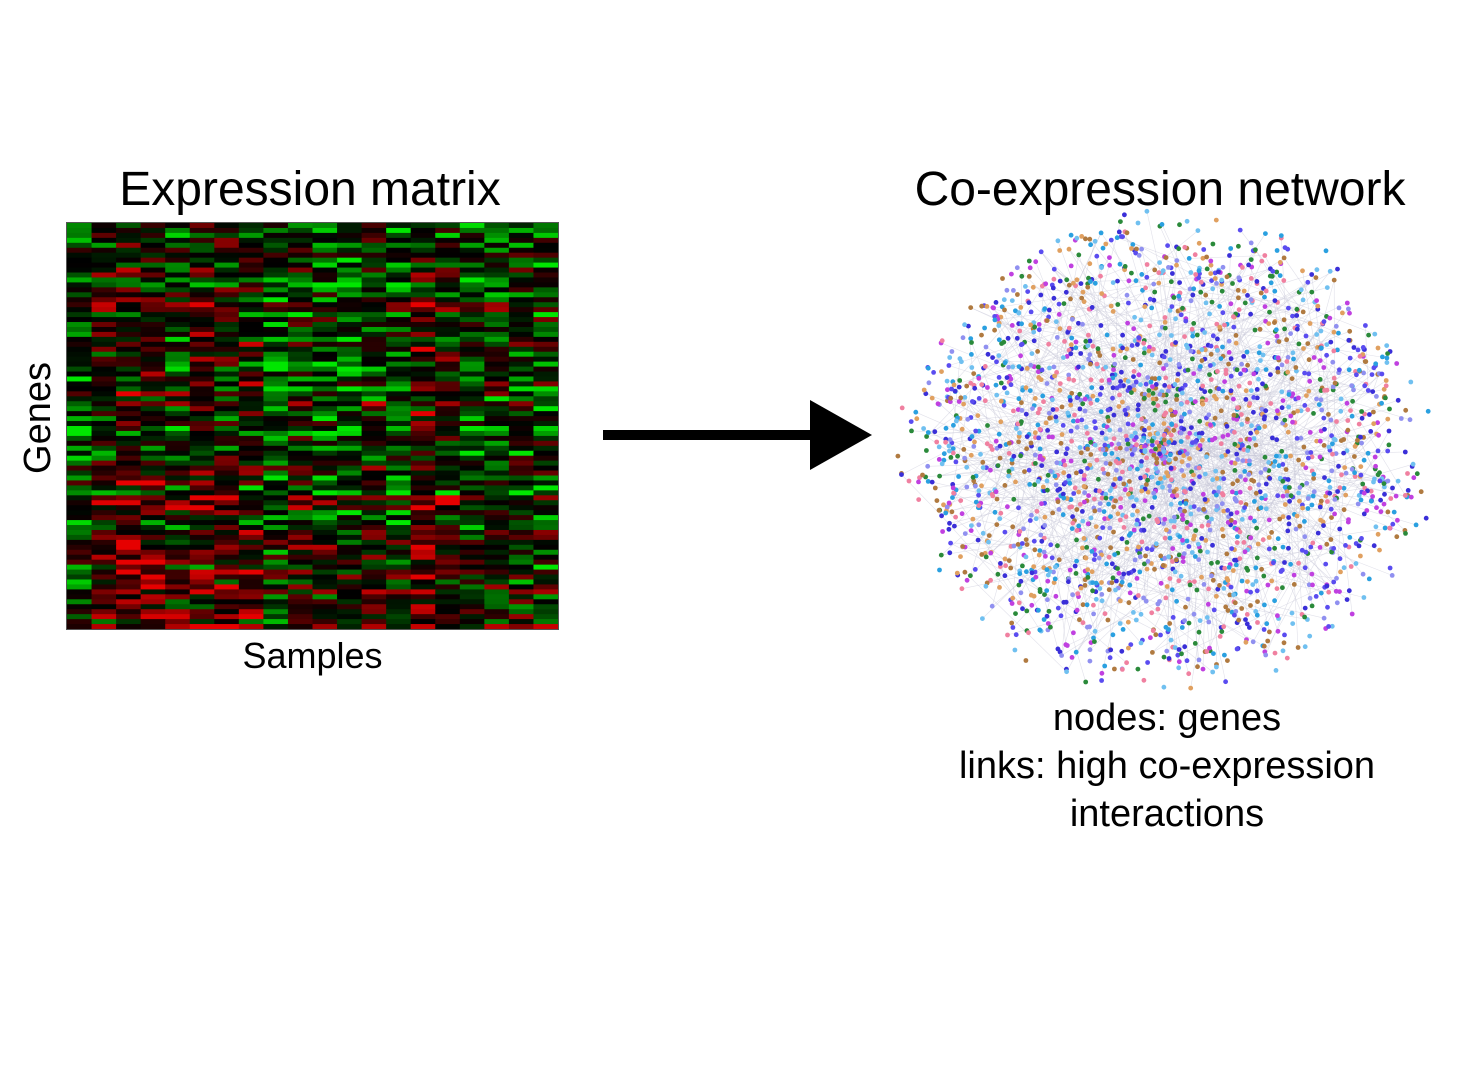 The image size is (1467, 1067). I want to click on genes-axis-label: Genes, so click(38, 418).